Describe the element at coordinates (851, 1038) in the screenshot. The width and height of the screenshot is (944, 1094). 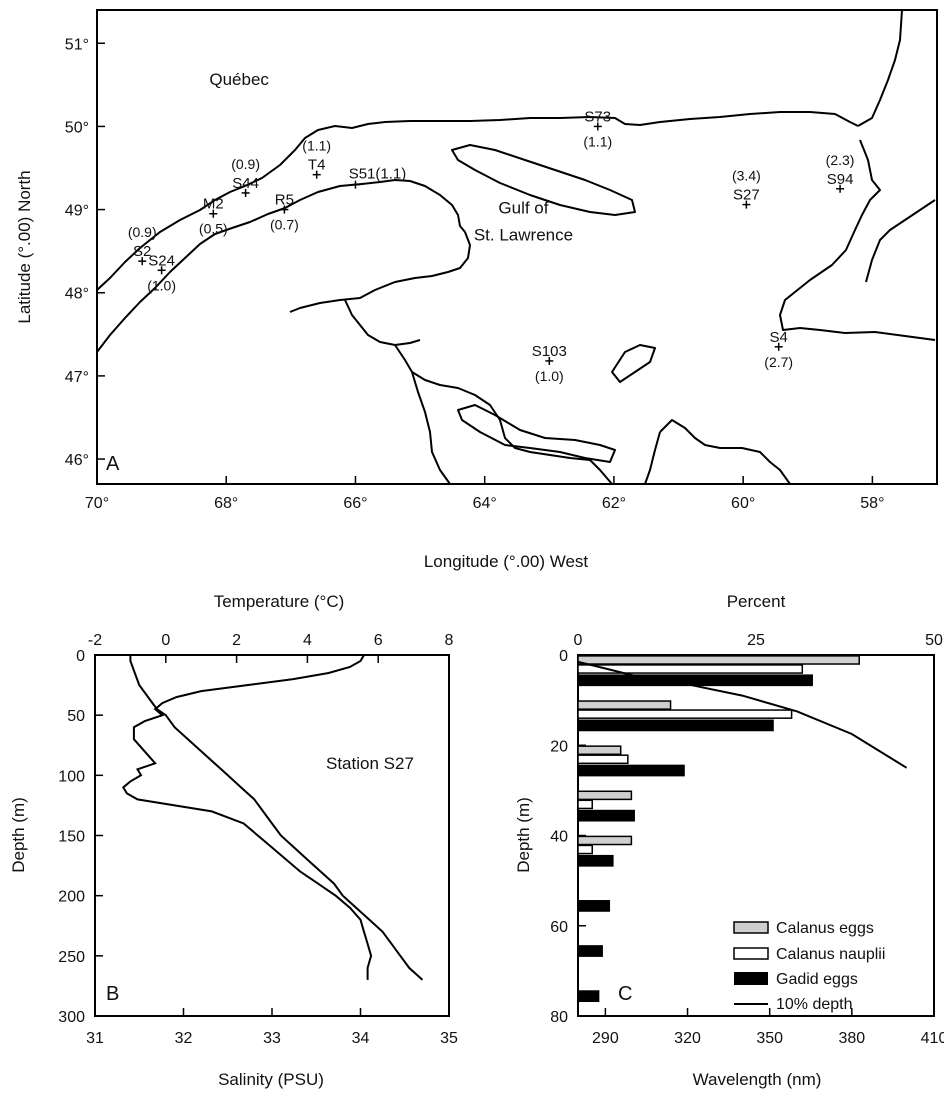
I see `wavelength-tick-label: 380` at that location.